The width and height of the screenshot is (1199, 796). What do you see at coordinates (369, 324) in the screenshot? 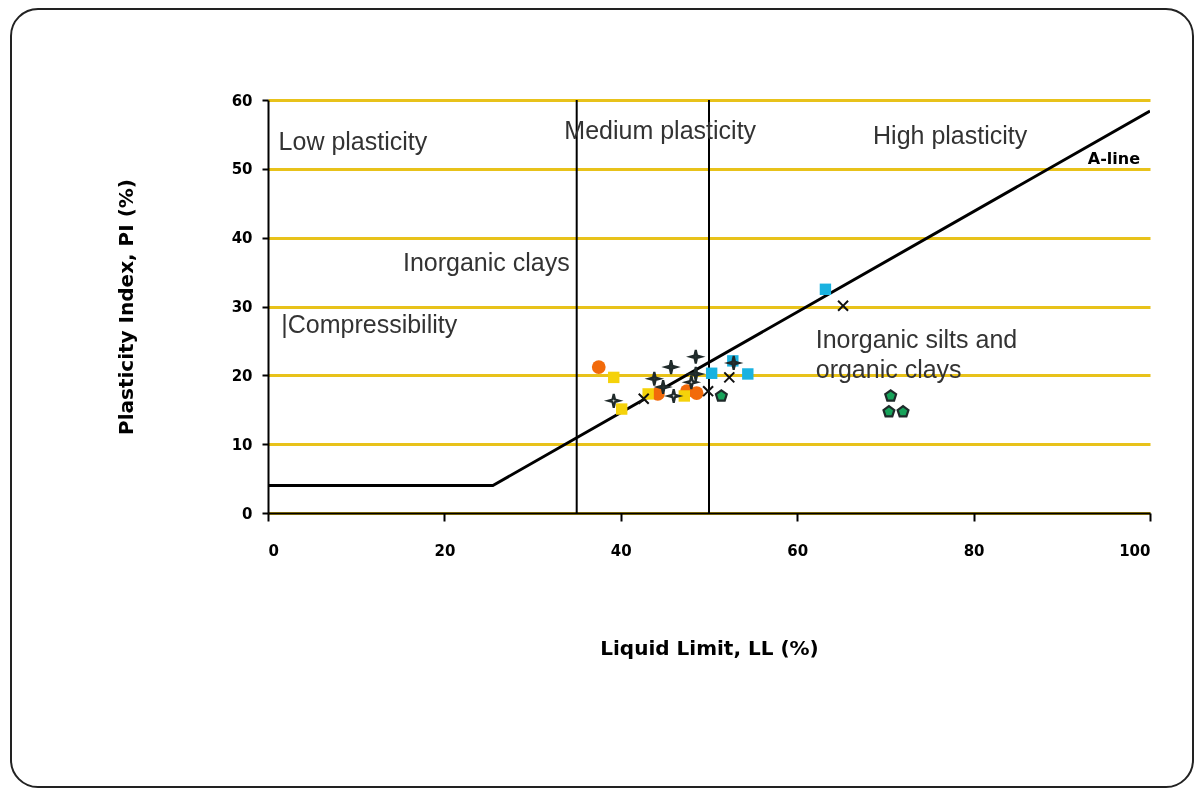
I see `annotation: |Compressibility` at bounding box center [369, 324].